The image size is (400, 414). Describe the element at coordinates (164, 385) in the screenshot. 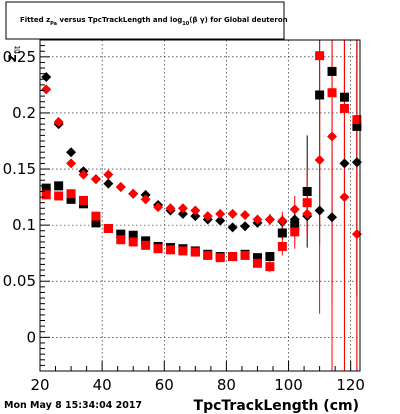

I see `x-tick-label: 60` at that location.